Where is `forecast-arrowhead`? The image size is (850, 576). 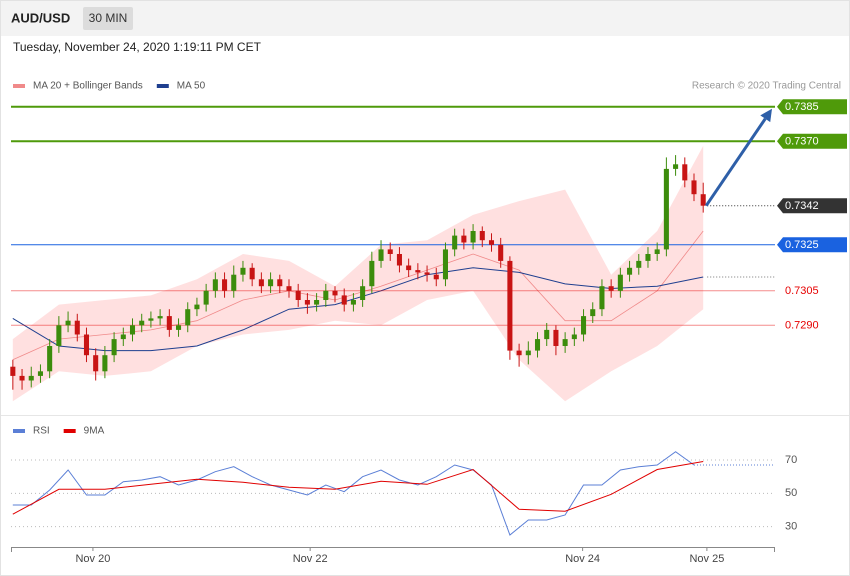 forecast-arrowhead is located at coordinates (766, 115).